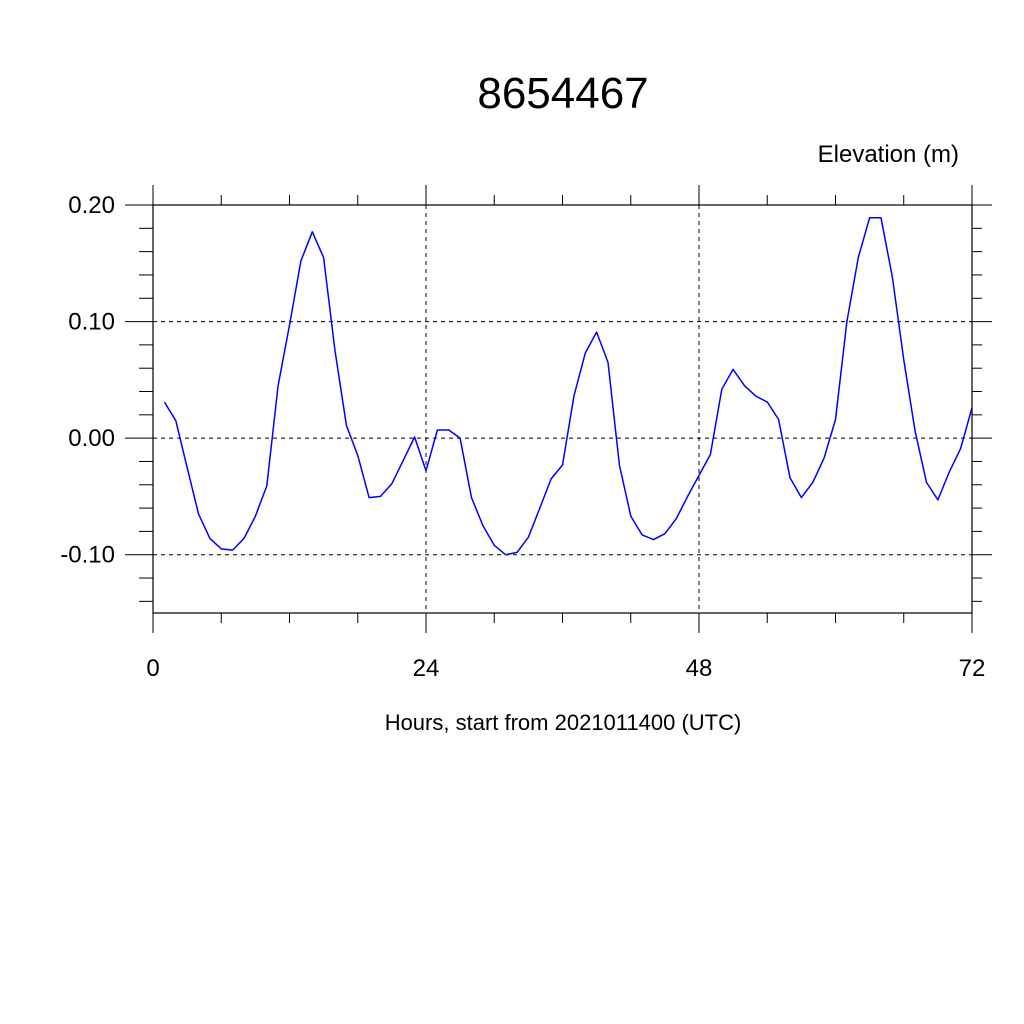 This screenshot has height=1024, width=1024. What do you see at coordinates (91, 322) in the screenshot?
I see `y-tick-label: 0.10` at bounding box center [91, 322].